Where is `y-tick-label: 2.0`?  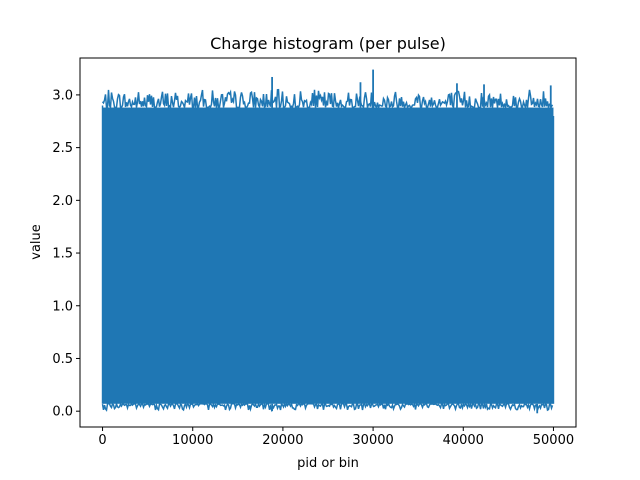 y-tick-label: 2.0 is located at coordinates (62, 201).